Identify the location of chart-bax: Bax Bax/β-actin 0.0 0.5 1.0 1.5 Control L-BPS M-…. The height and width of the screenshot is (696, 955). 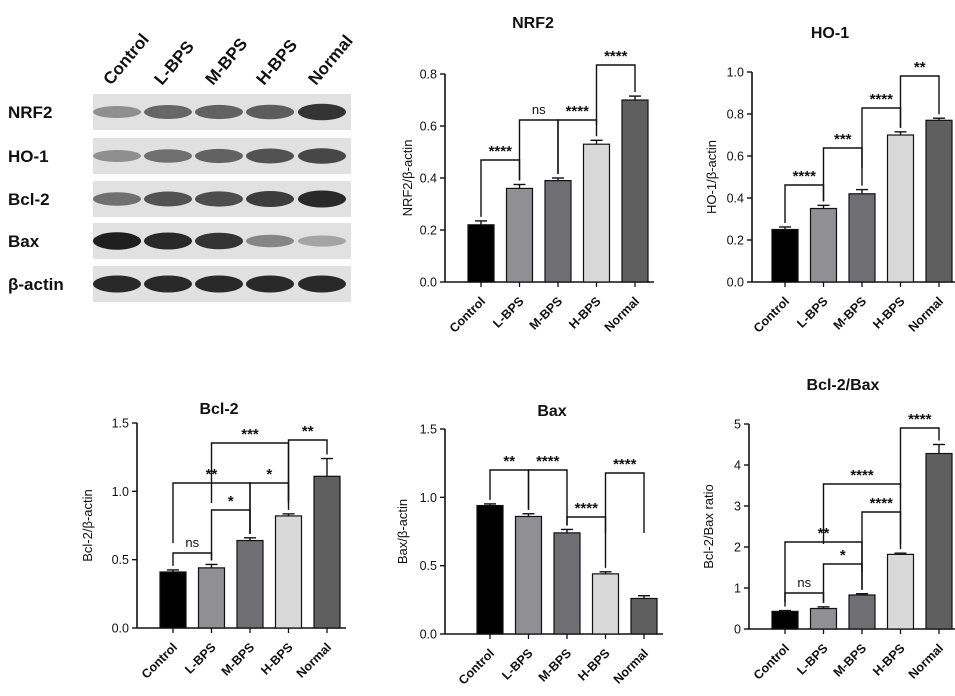
(529, 545).